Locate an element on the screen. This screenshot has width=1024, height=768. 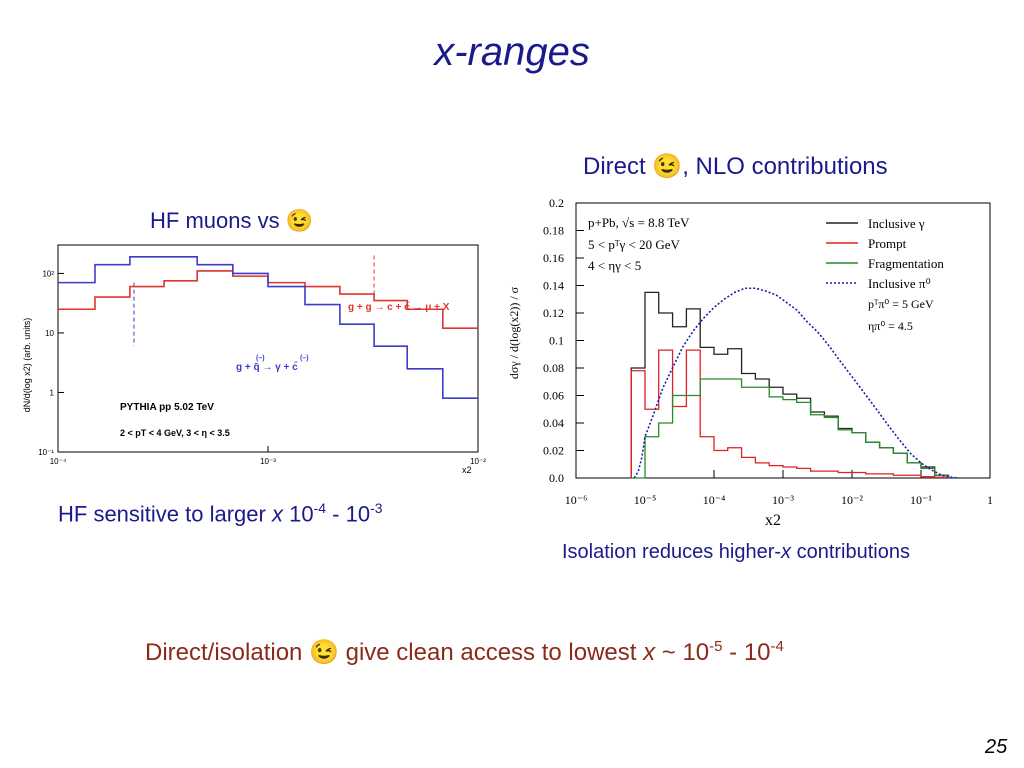
right-annot-etacut: 4 < ηγ < 5 is located at coordinates (614, 265).